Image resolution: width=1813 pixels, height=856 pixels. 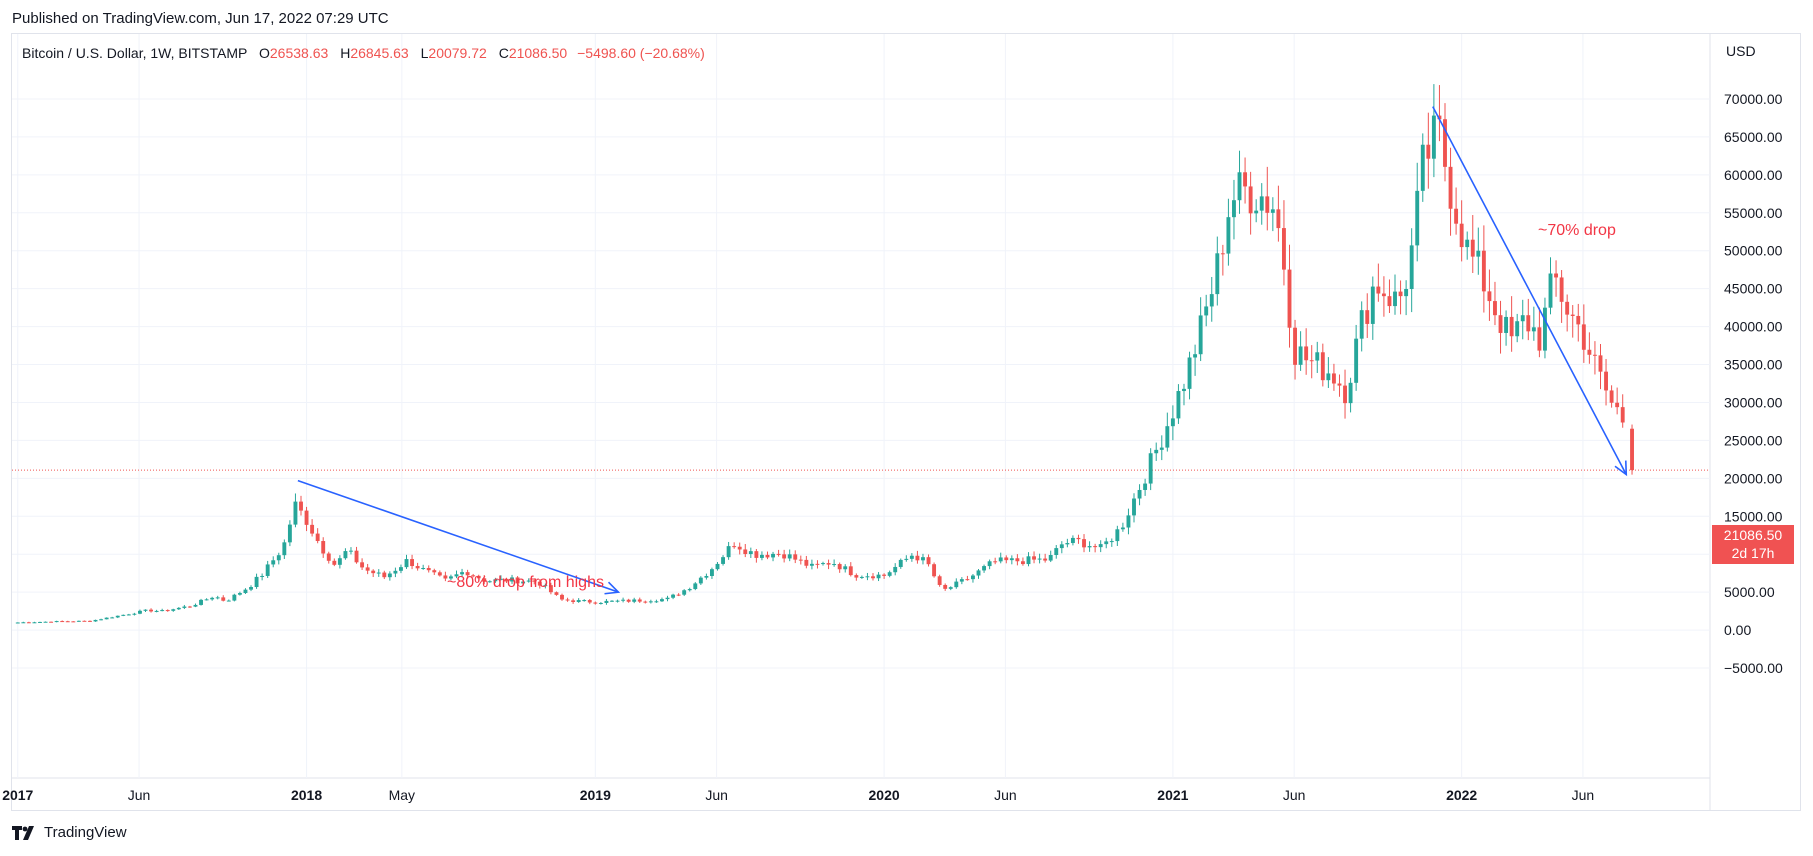 I want to click on high-label: H, so click(x=345, y=53).